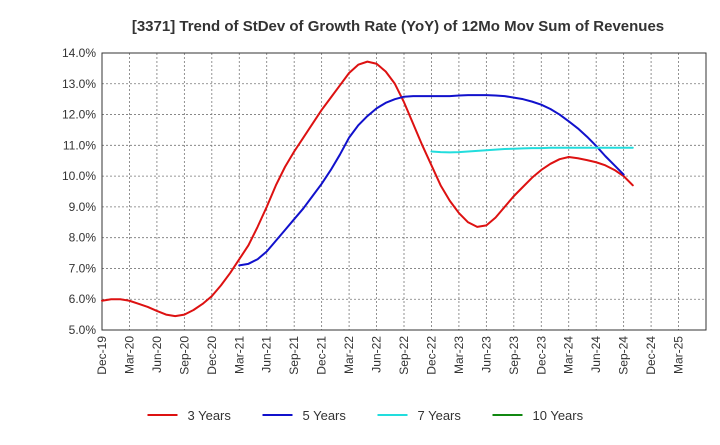 The image size is (720, 445). I want to click on x-tick-label: Dec-24, so click(651, 355).